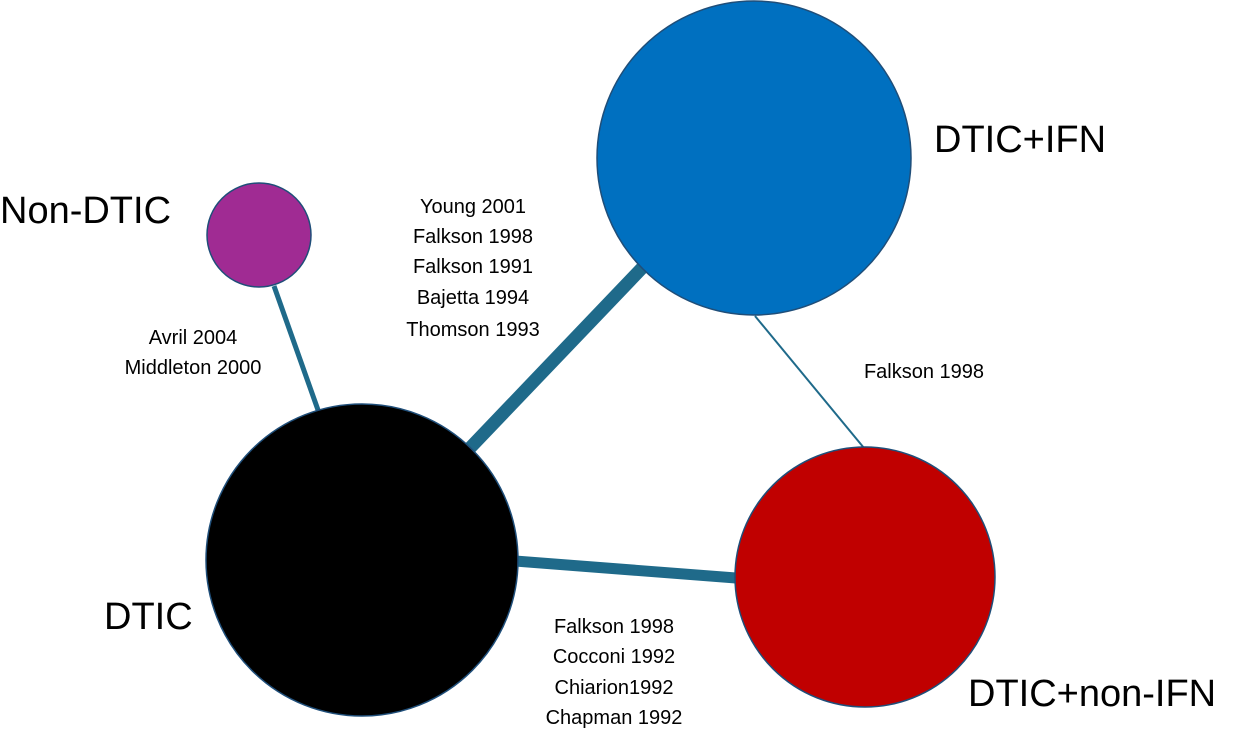 This screenshot has height=732, width=1249. Describe the element at coordinates (1092, 694) in the screenshot. I see `label-dtic-non-ifn: DTIC+non-IFN` at that location.